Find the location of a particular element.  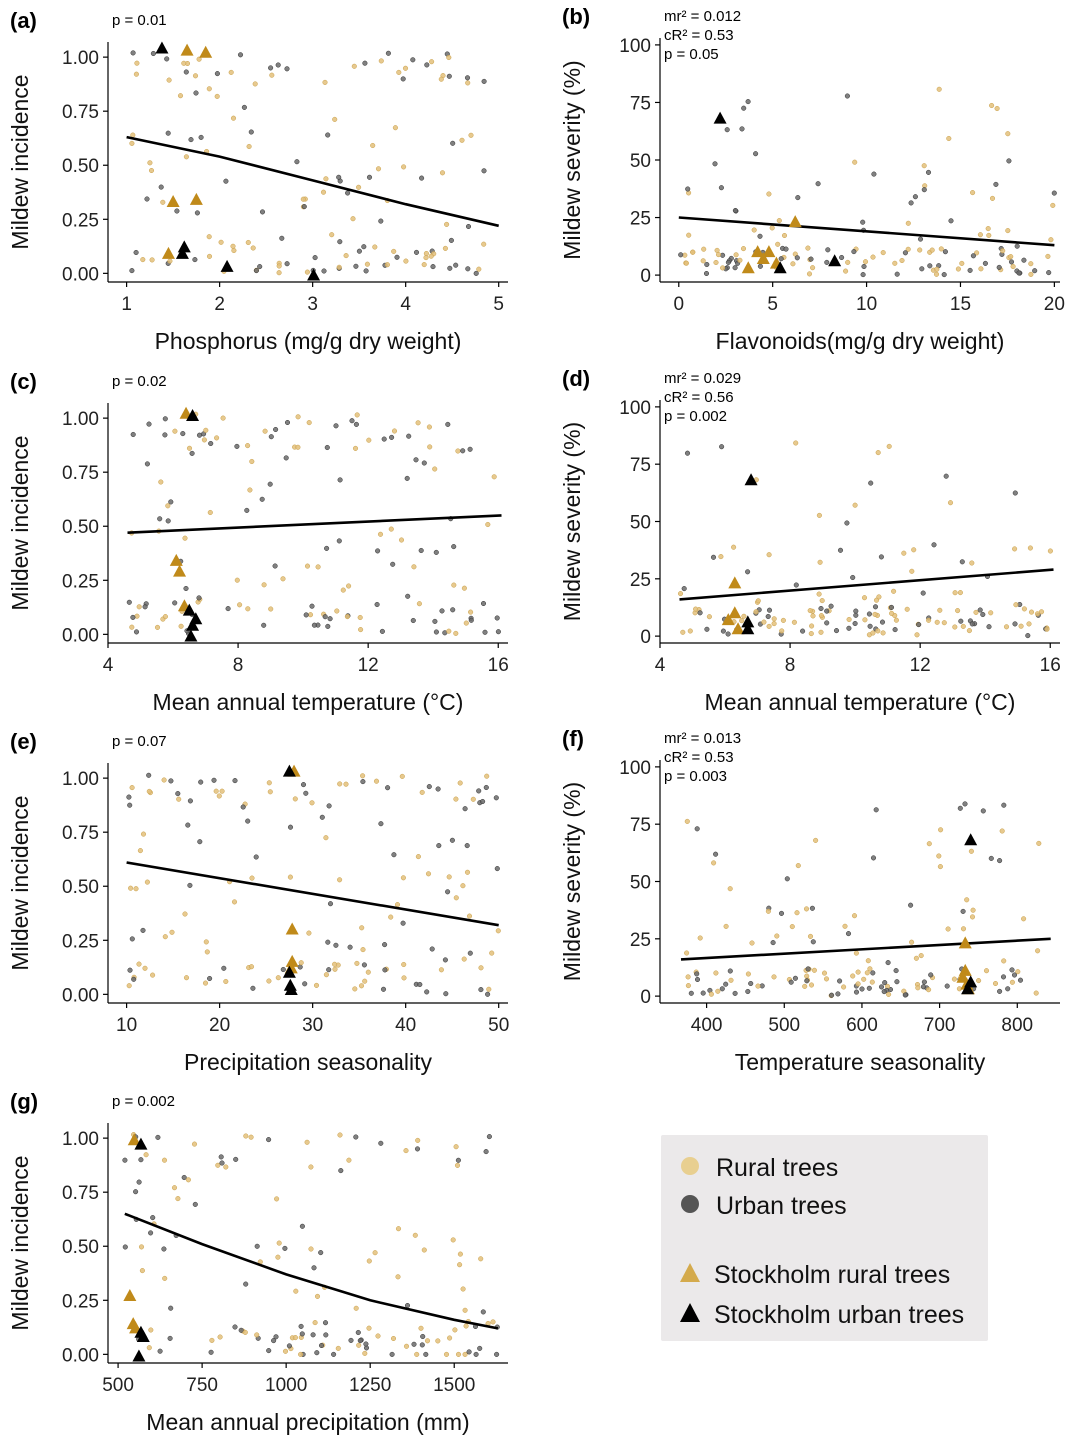

y-tick-label: 25 is located at coordinates (640, 219).